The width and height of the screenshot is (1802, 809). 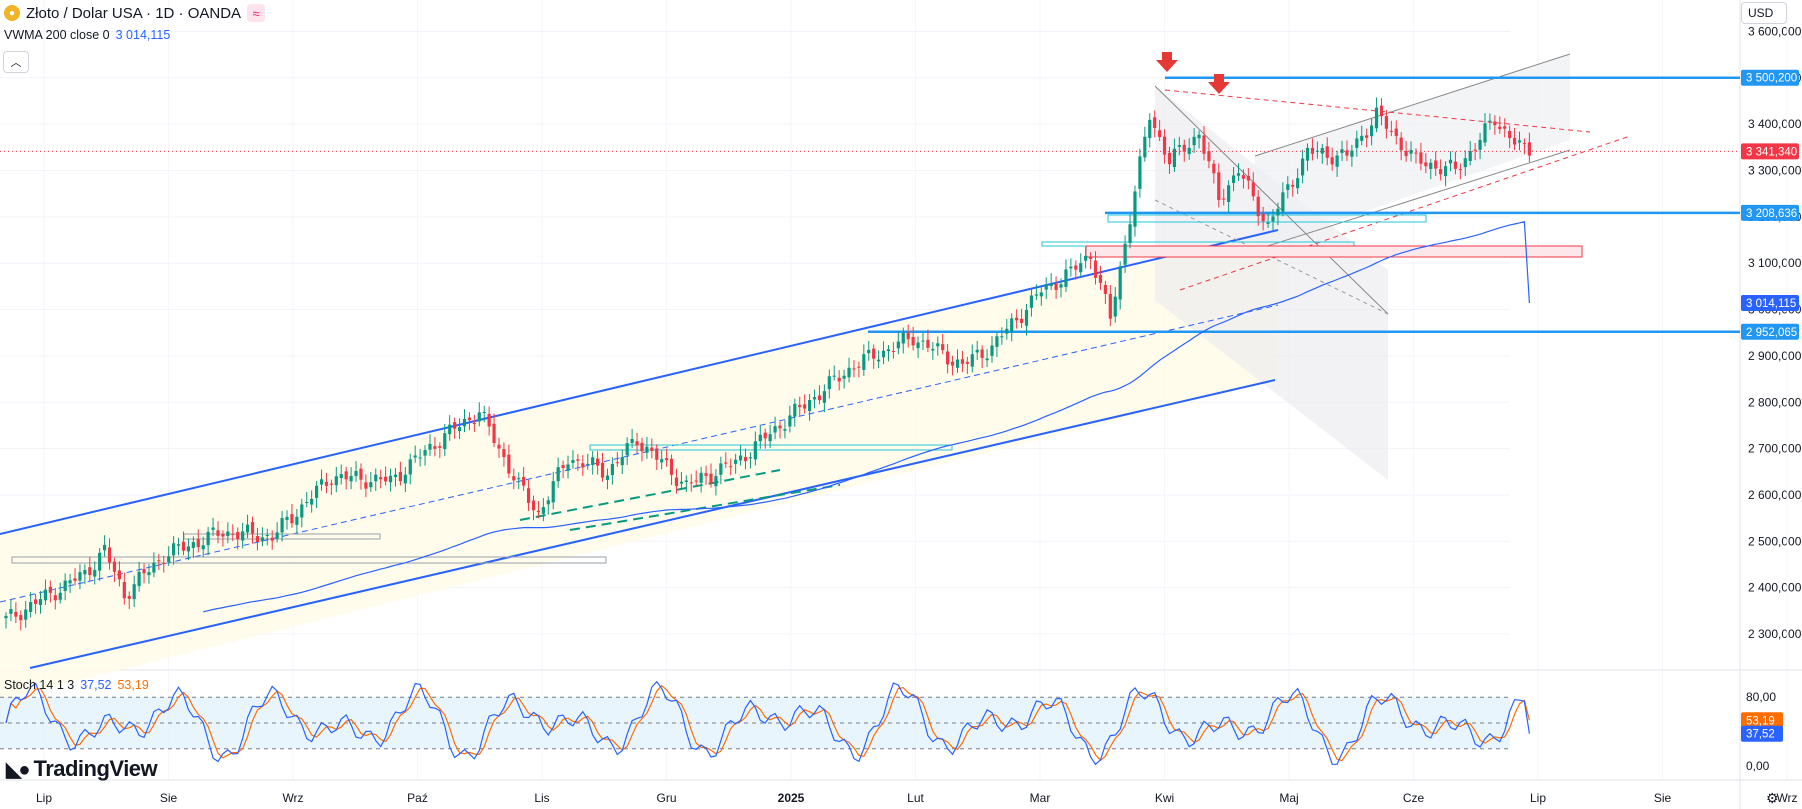 What do you see at coordinates (1762, 720) in the screenshot?
I see `osc-label-bg` at bounding box center [1762, 720].